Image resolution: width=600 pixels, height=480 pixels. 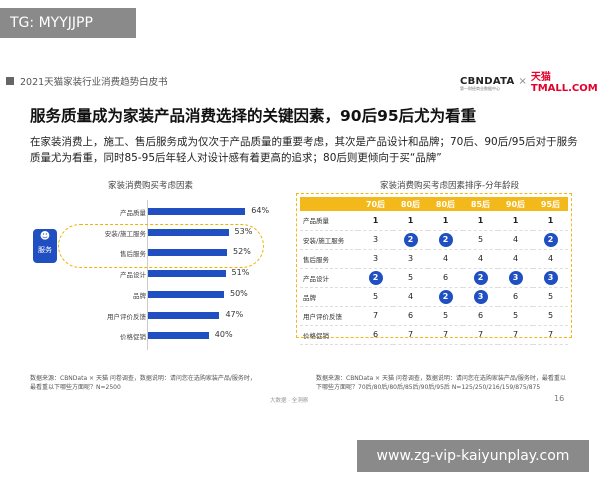 I want to click on table-row: 产品质量 1 1 1 1 1 1, so click(x=434, y=221).